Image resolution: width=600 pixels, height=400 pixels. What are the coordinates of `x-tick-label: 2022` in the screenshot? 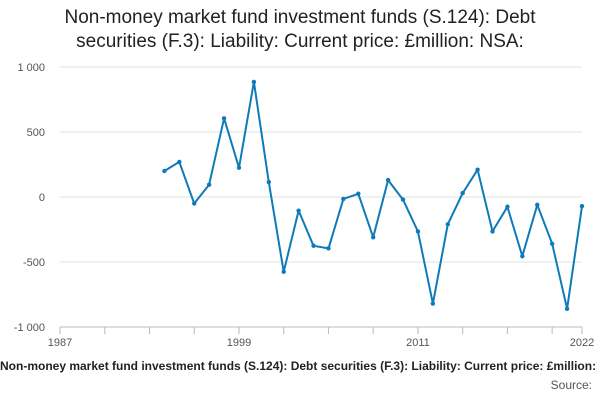 It's located at (582, 343).